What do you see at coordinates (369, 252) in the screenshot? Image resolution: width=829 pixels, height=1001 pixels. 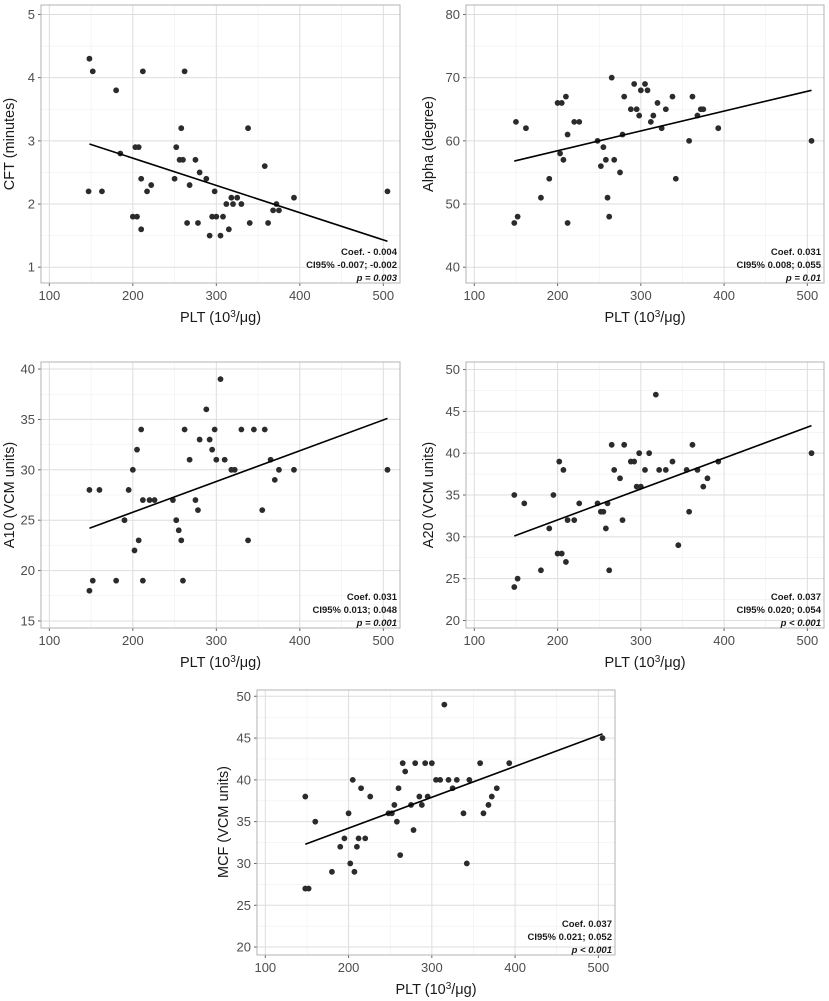 I see `stat-coefficient: Coef. - 0.004` at bounding box center [369, 252].